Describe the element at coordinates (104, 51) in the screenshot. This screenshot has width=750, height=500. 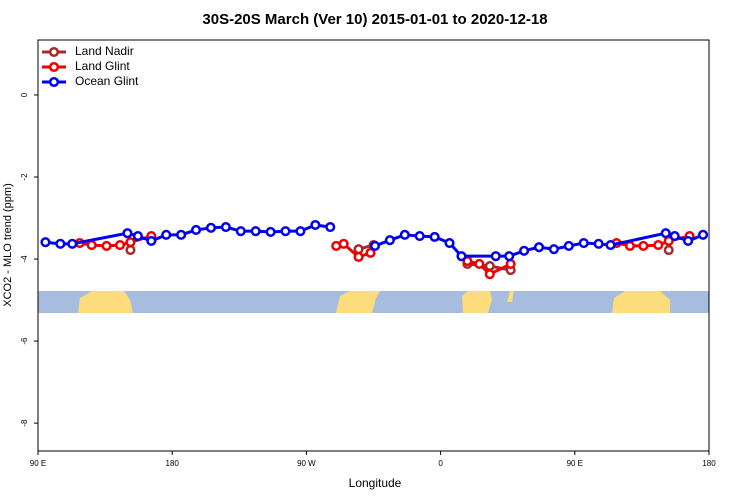
I see `legend-label: Land Nadir` at that location.